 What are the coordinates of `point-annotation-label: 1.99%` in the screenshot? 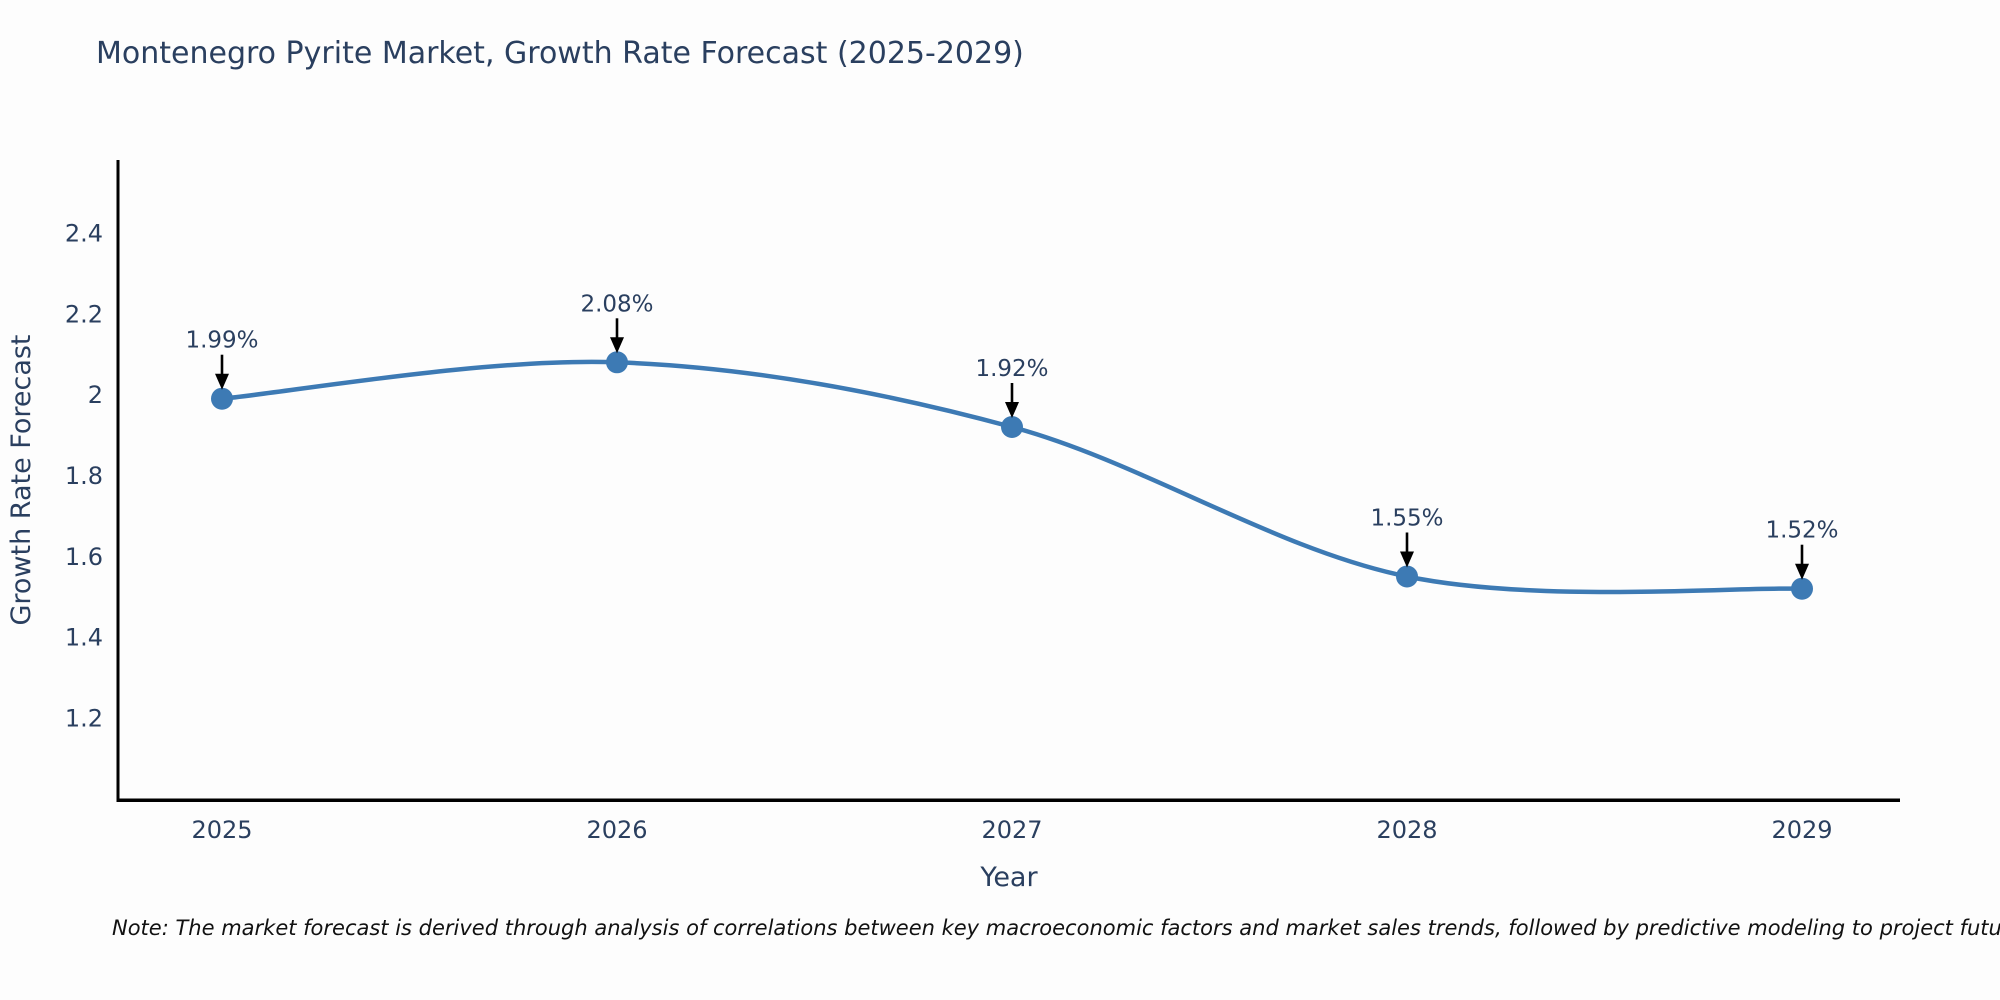 It's located at (221, 341).